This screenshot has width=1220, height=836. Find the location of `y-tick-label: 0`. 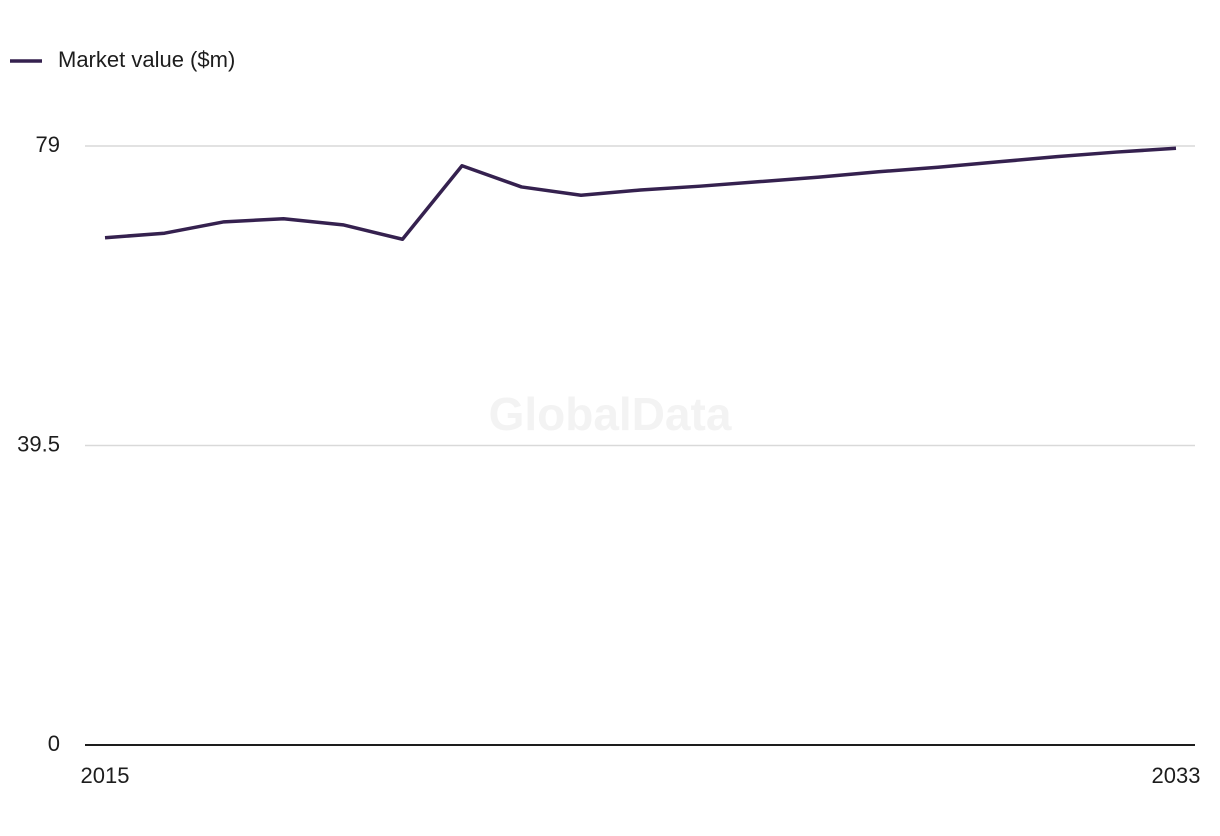

y-tick-label: 0 is located at coordinates (54, 743).